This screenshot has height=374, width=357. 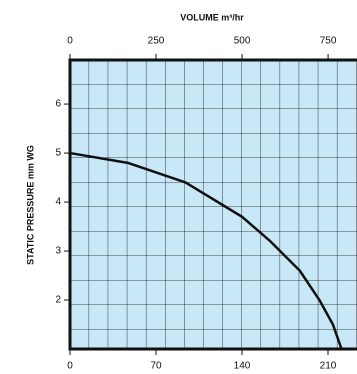 I want to click on y-tick-label: 6, so click(x=58, y=104).